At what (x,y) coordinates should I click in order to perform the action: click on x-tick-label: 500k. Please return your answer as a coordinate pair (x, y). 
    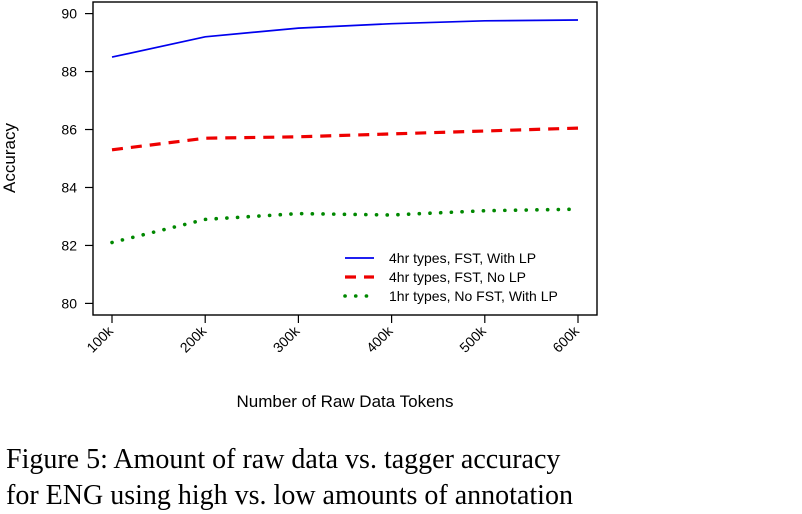
    Looking at the image, I should click on (472, 338).